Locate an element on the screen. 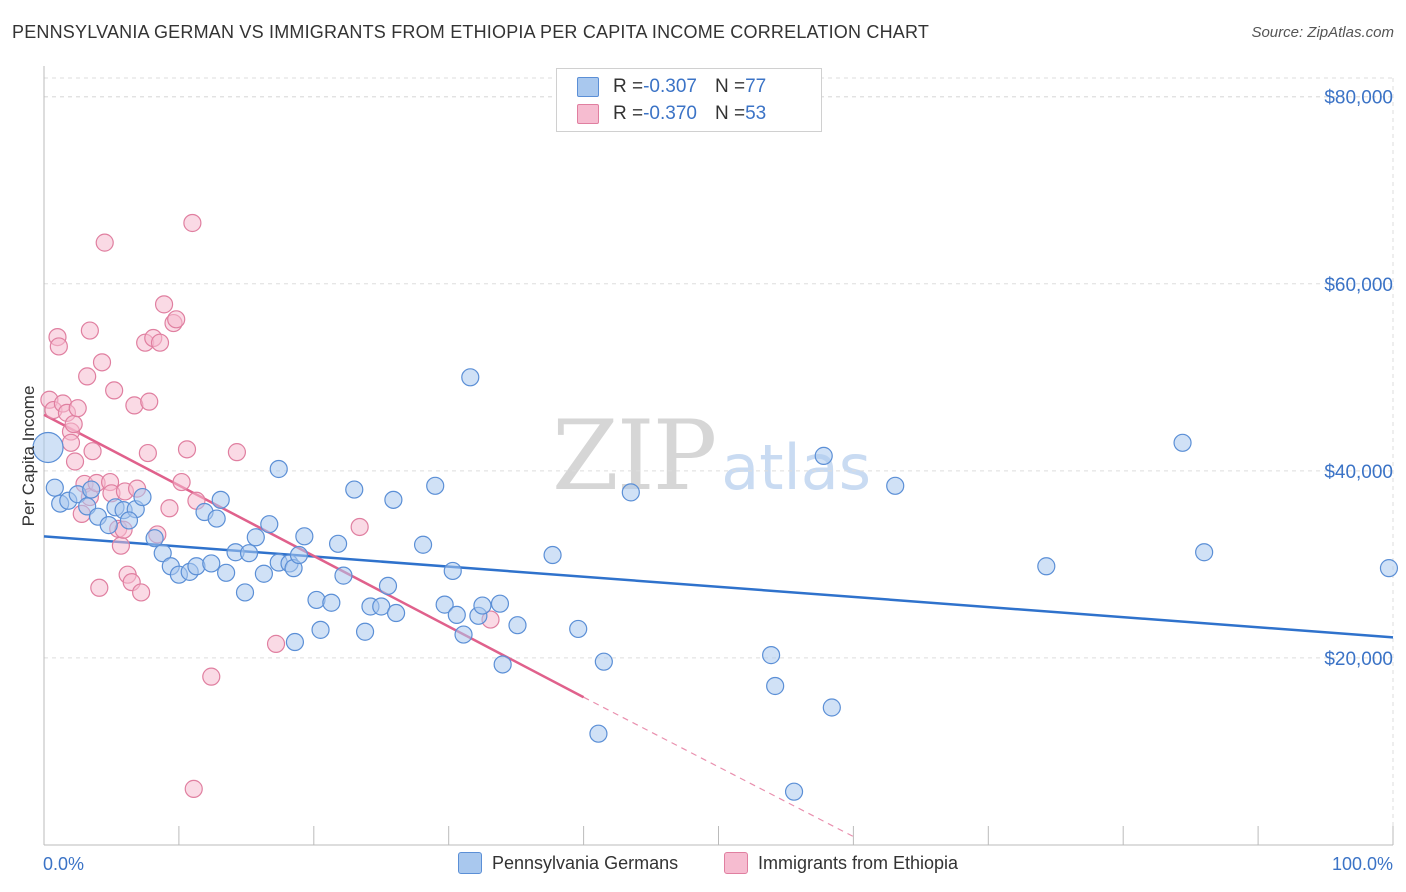  y-tick-label: $80,000 is located at coordinates (1358, 98).